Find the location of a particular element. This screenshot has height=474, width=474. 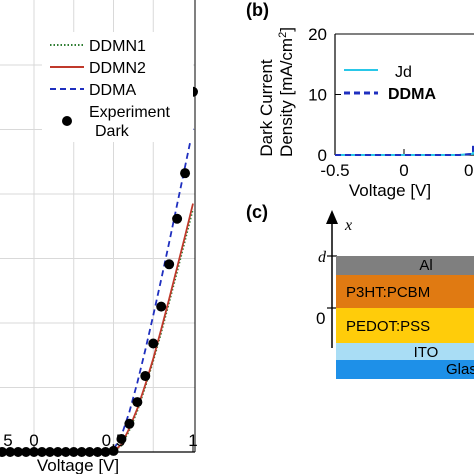

panel-b-letter: (b) is located at coordinates (257, 10).